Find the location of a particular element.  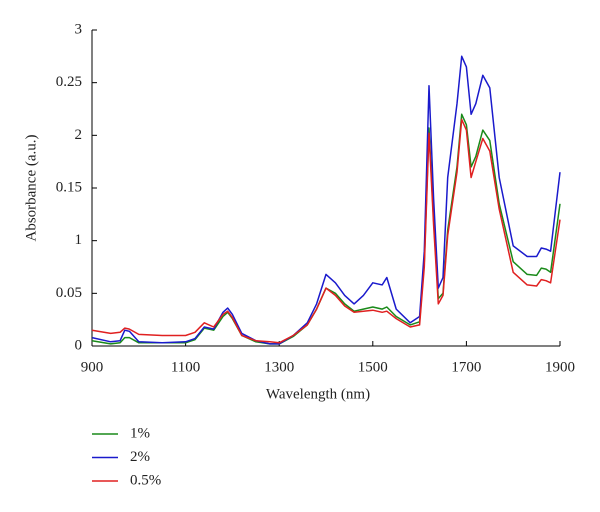

x-tick-label: 900 is located at coordinates (92, 367).